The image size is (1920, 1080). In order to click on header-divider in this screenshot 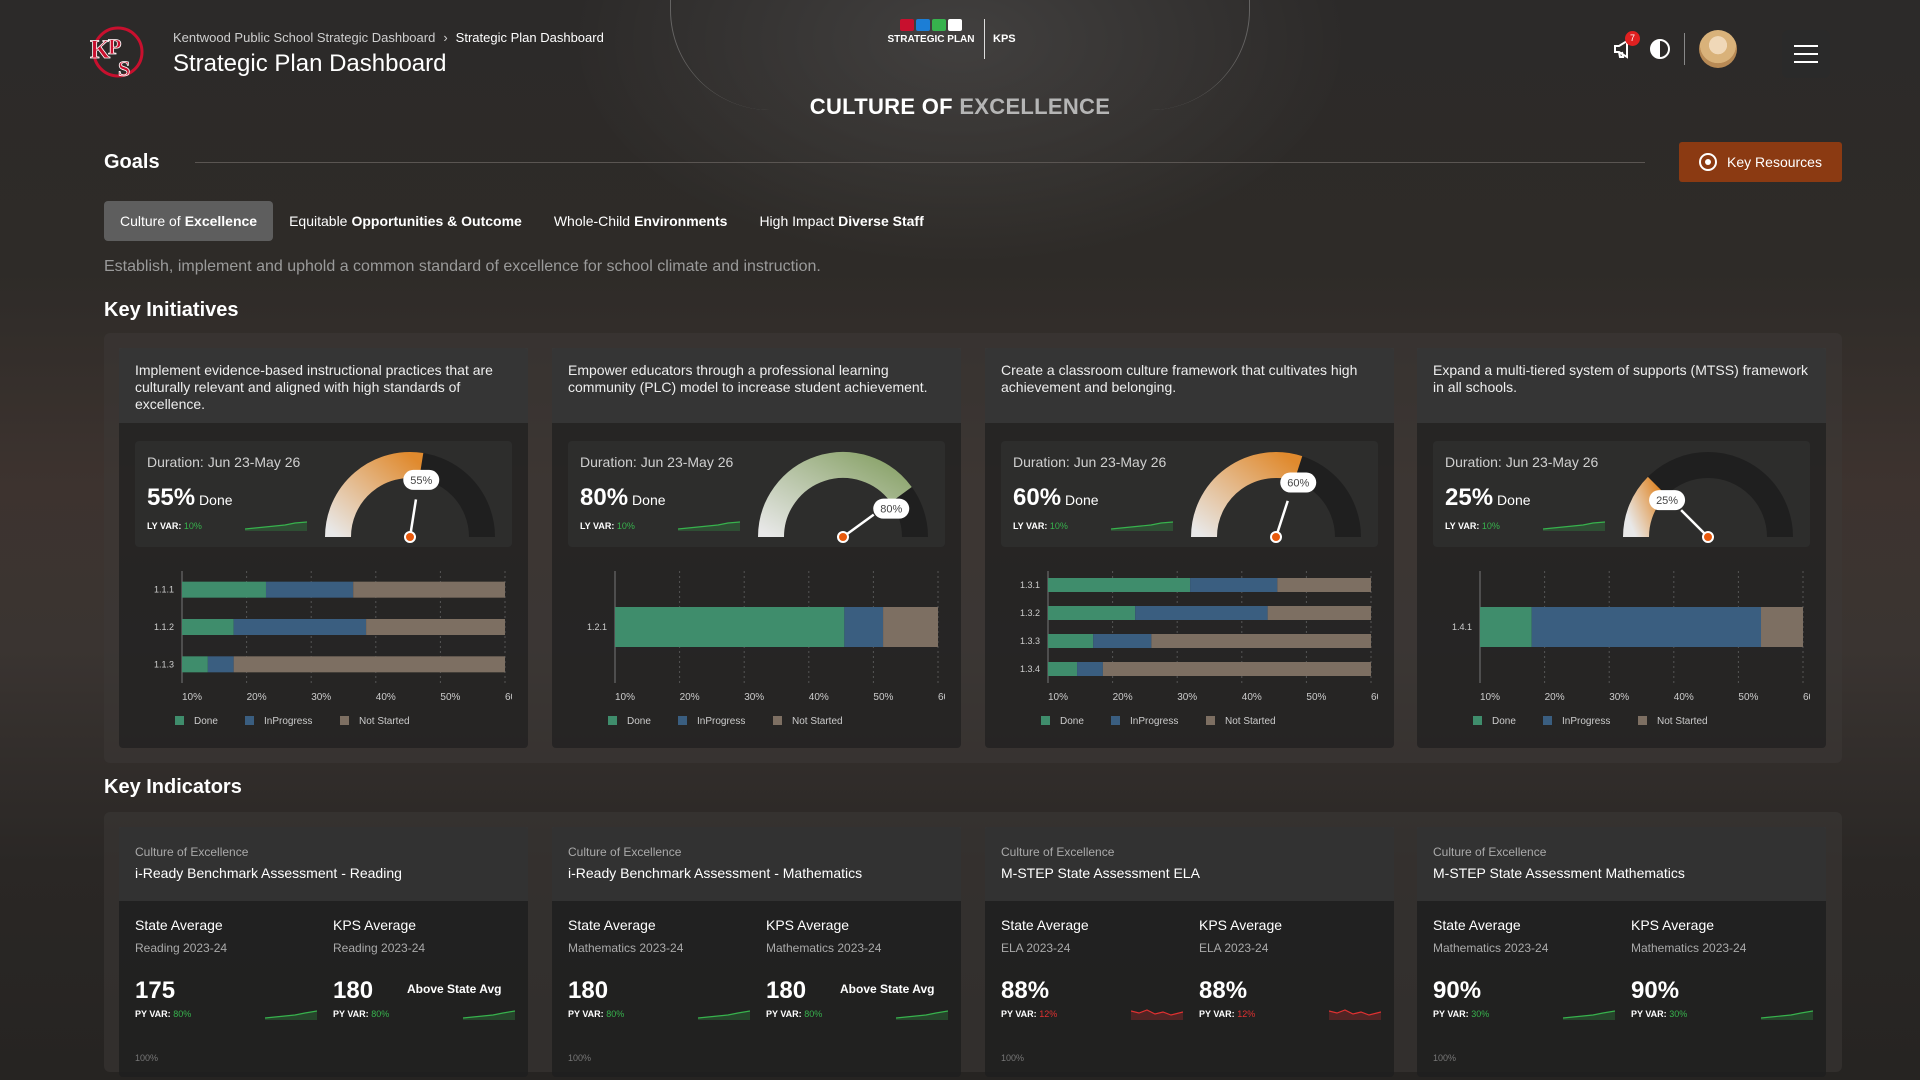, I will do `click(1684, 49)`.